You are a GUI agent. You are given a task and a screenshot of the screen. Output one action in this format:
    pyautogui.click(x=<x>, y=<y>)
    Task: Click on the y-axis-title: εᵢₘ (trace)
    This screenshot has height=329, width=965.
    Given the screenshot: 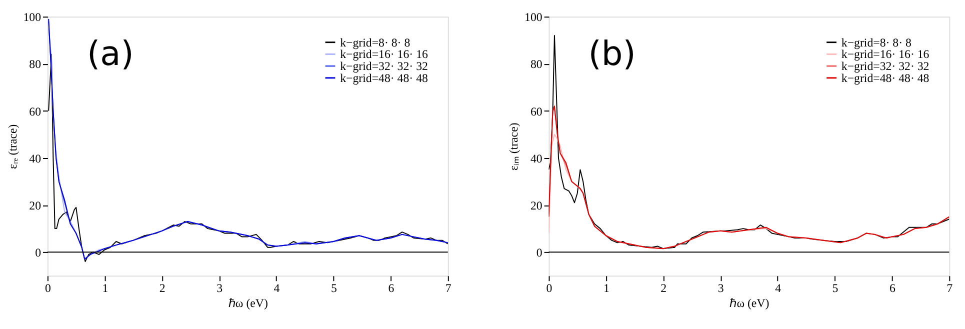 What is the action you would take?
    pyautogui.click(x=513, y=146)
    